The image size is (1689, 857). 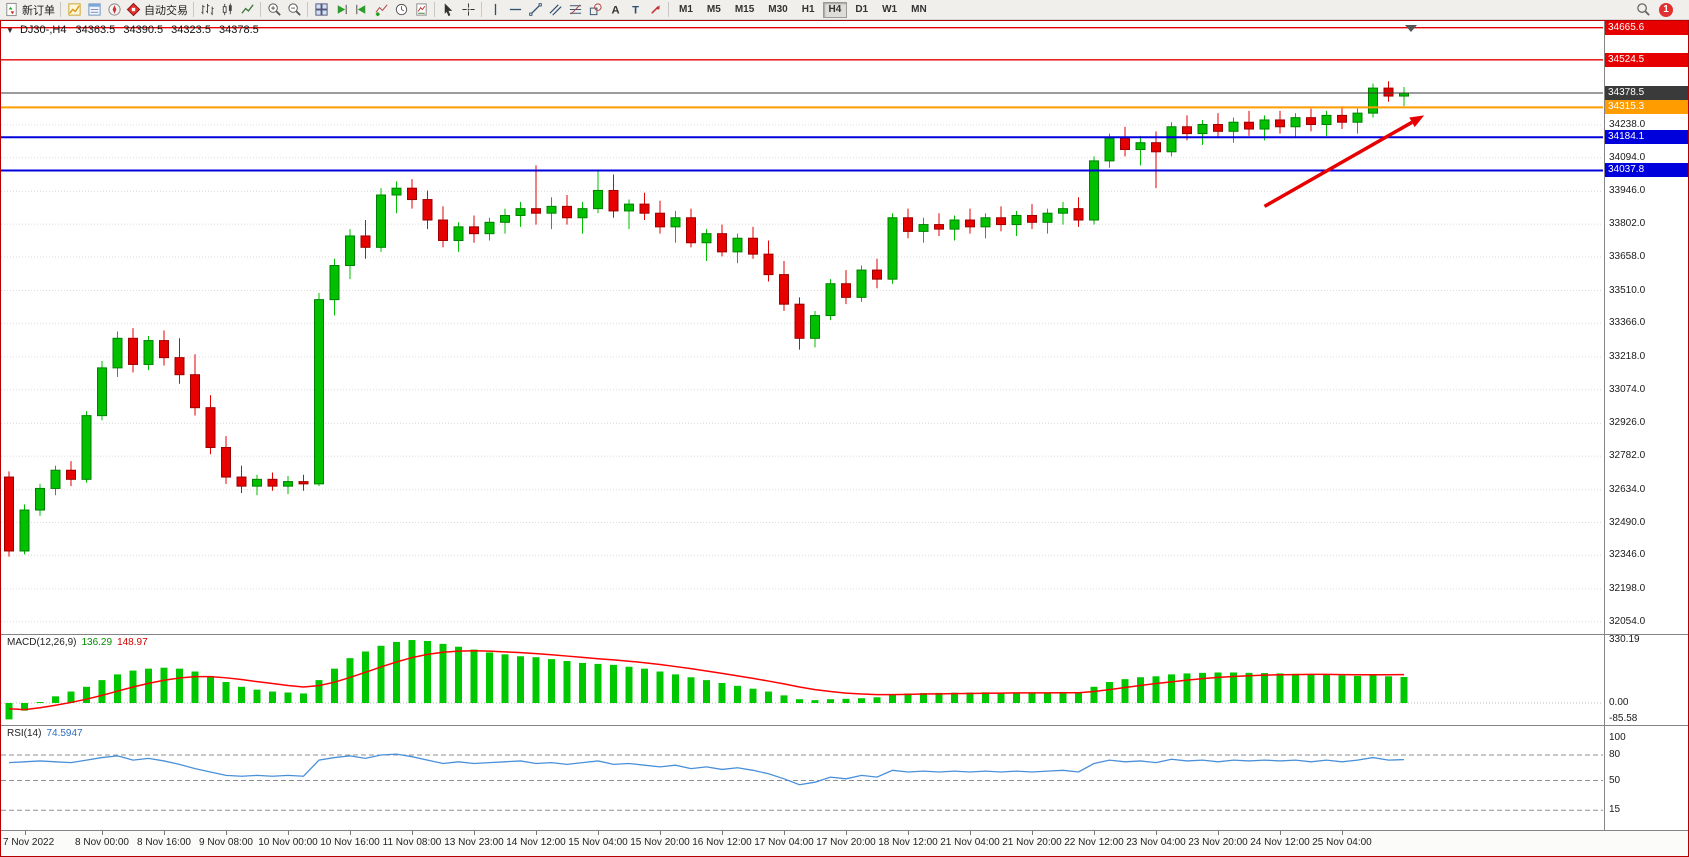 I want to click on candlestick-icon, so click(x=227, y=9).